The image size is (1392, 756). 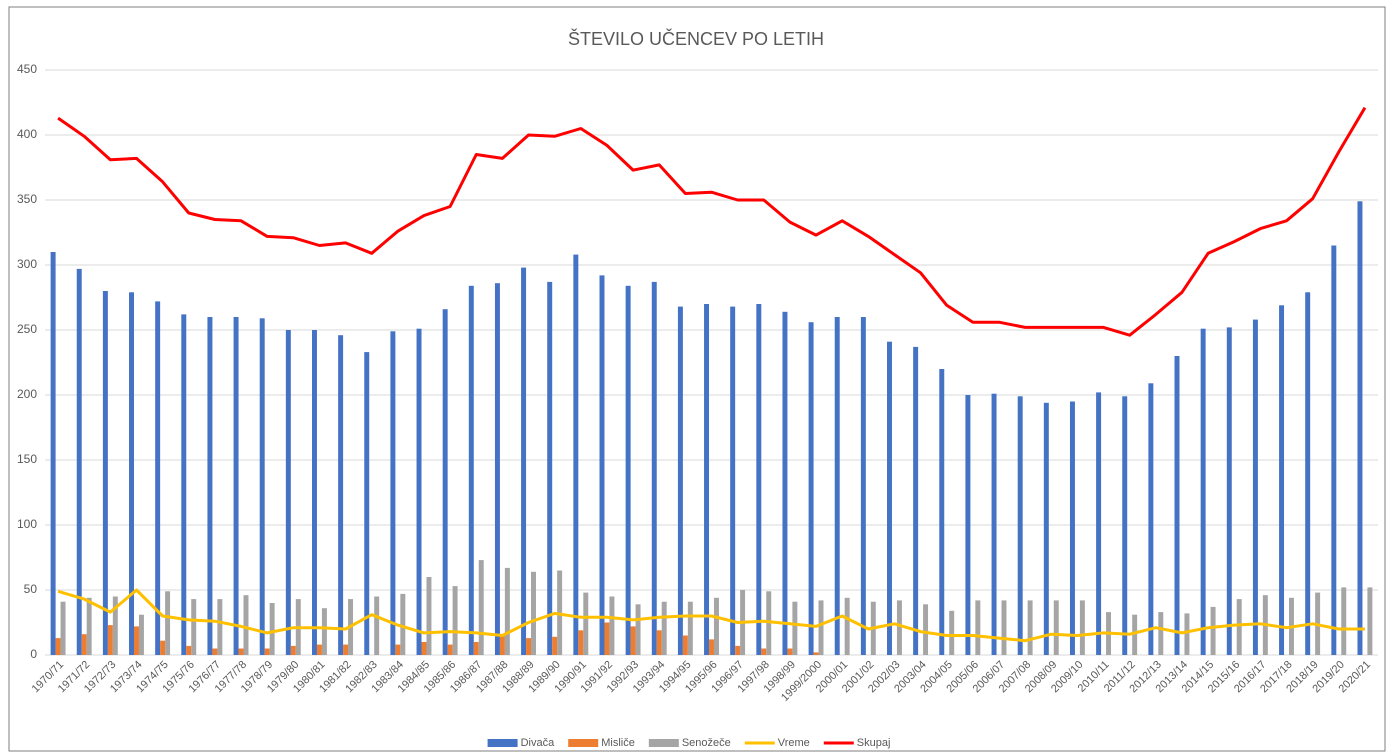 What do you see at coordinates (27, 199) in the screenshot?
I see `y-tick-label: 350` at bounding box center [27, 199].